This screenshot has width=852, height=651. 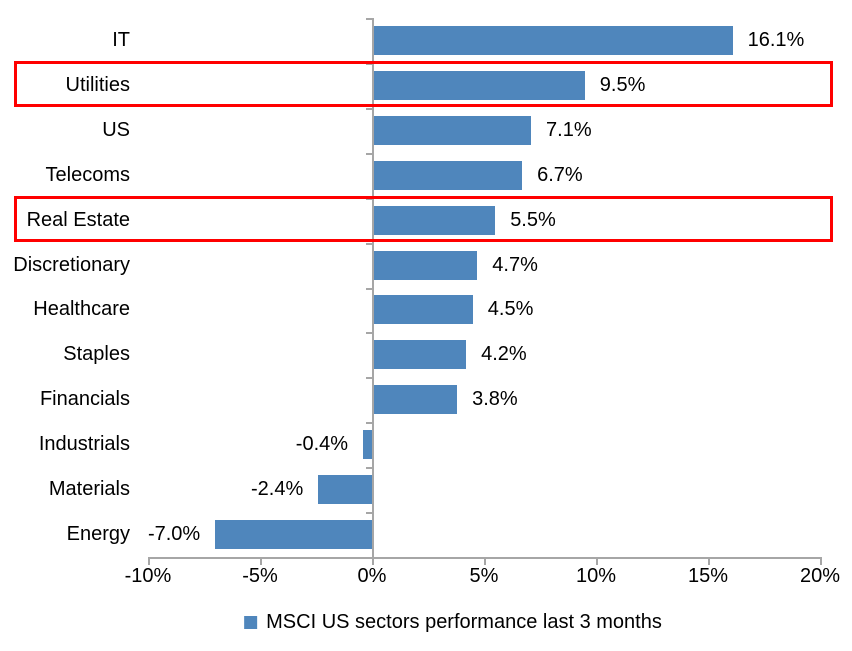 I want to click on value-label: 4.7%, so click(x=515, y=264).